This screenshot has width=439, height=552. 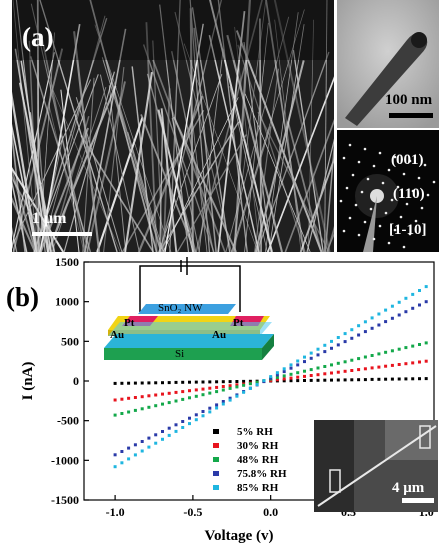 What do you see at coordinates (388, 191) in the screenshot?
I see `saed-image: (001) (110) [1-10]` at bounding box center [388, 191].